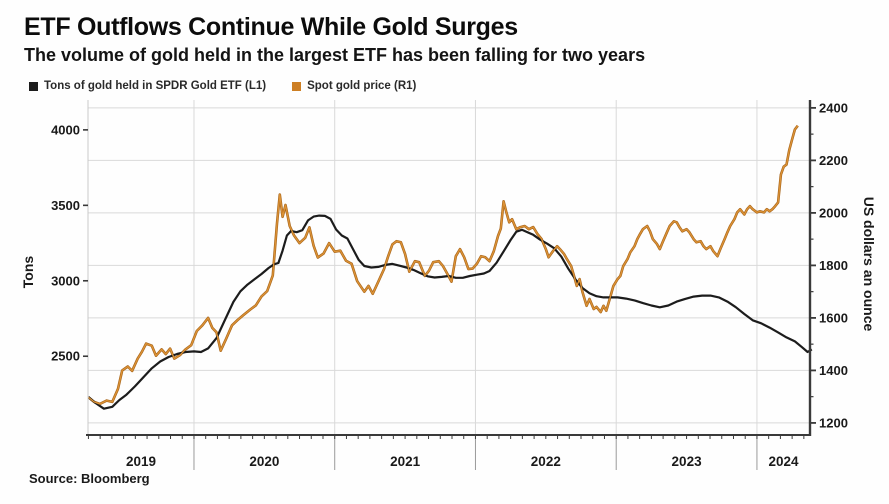 The width and height of the screenshot is (889, 504). I want to click on legend-item-gold-price: Spot gold price (R1), so click(354, 86).